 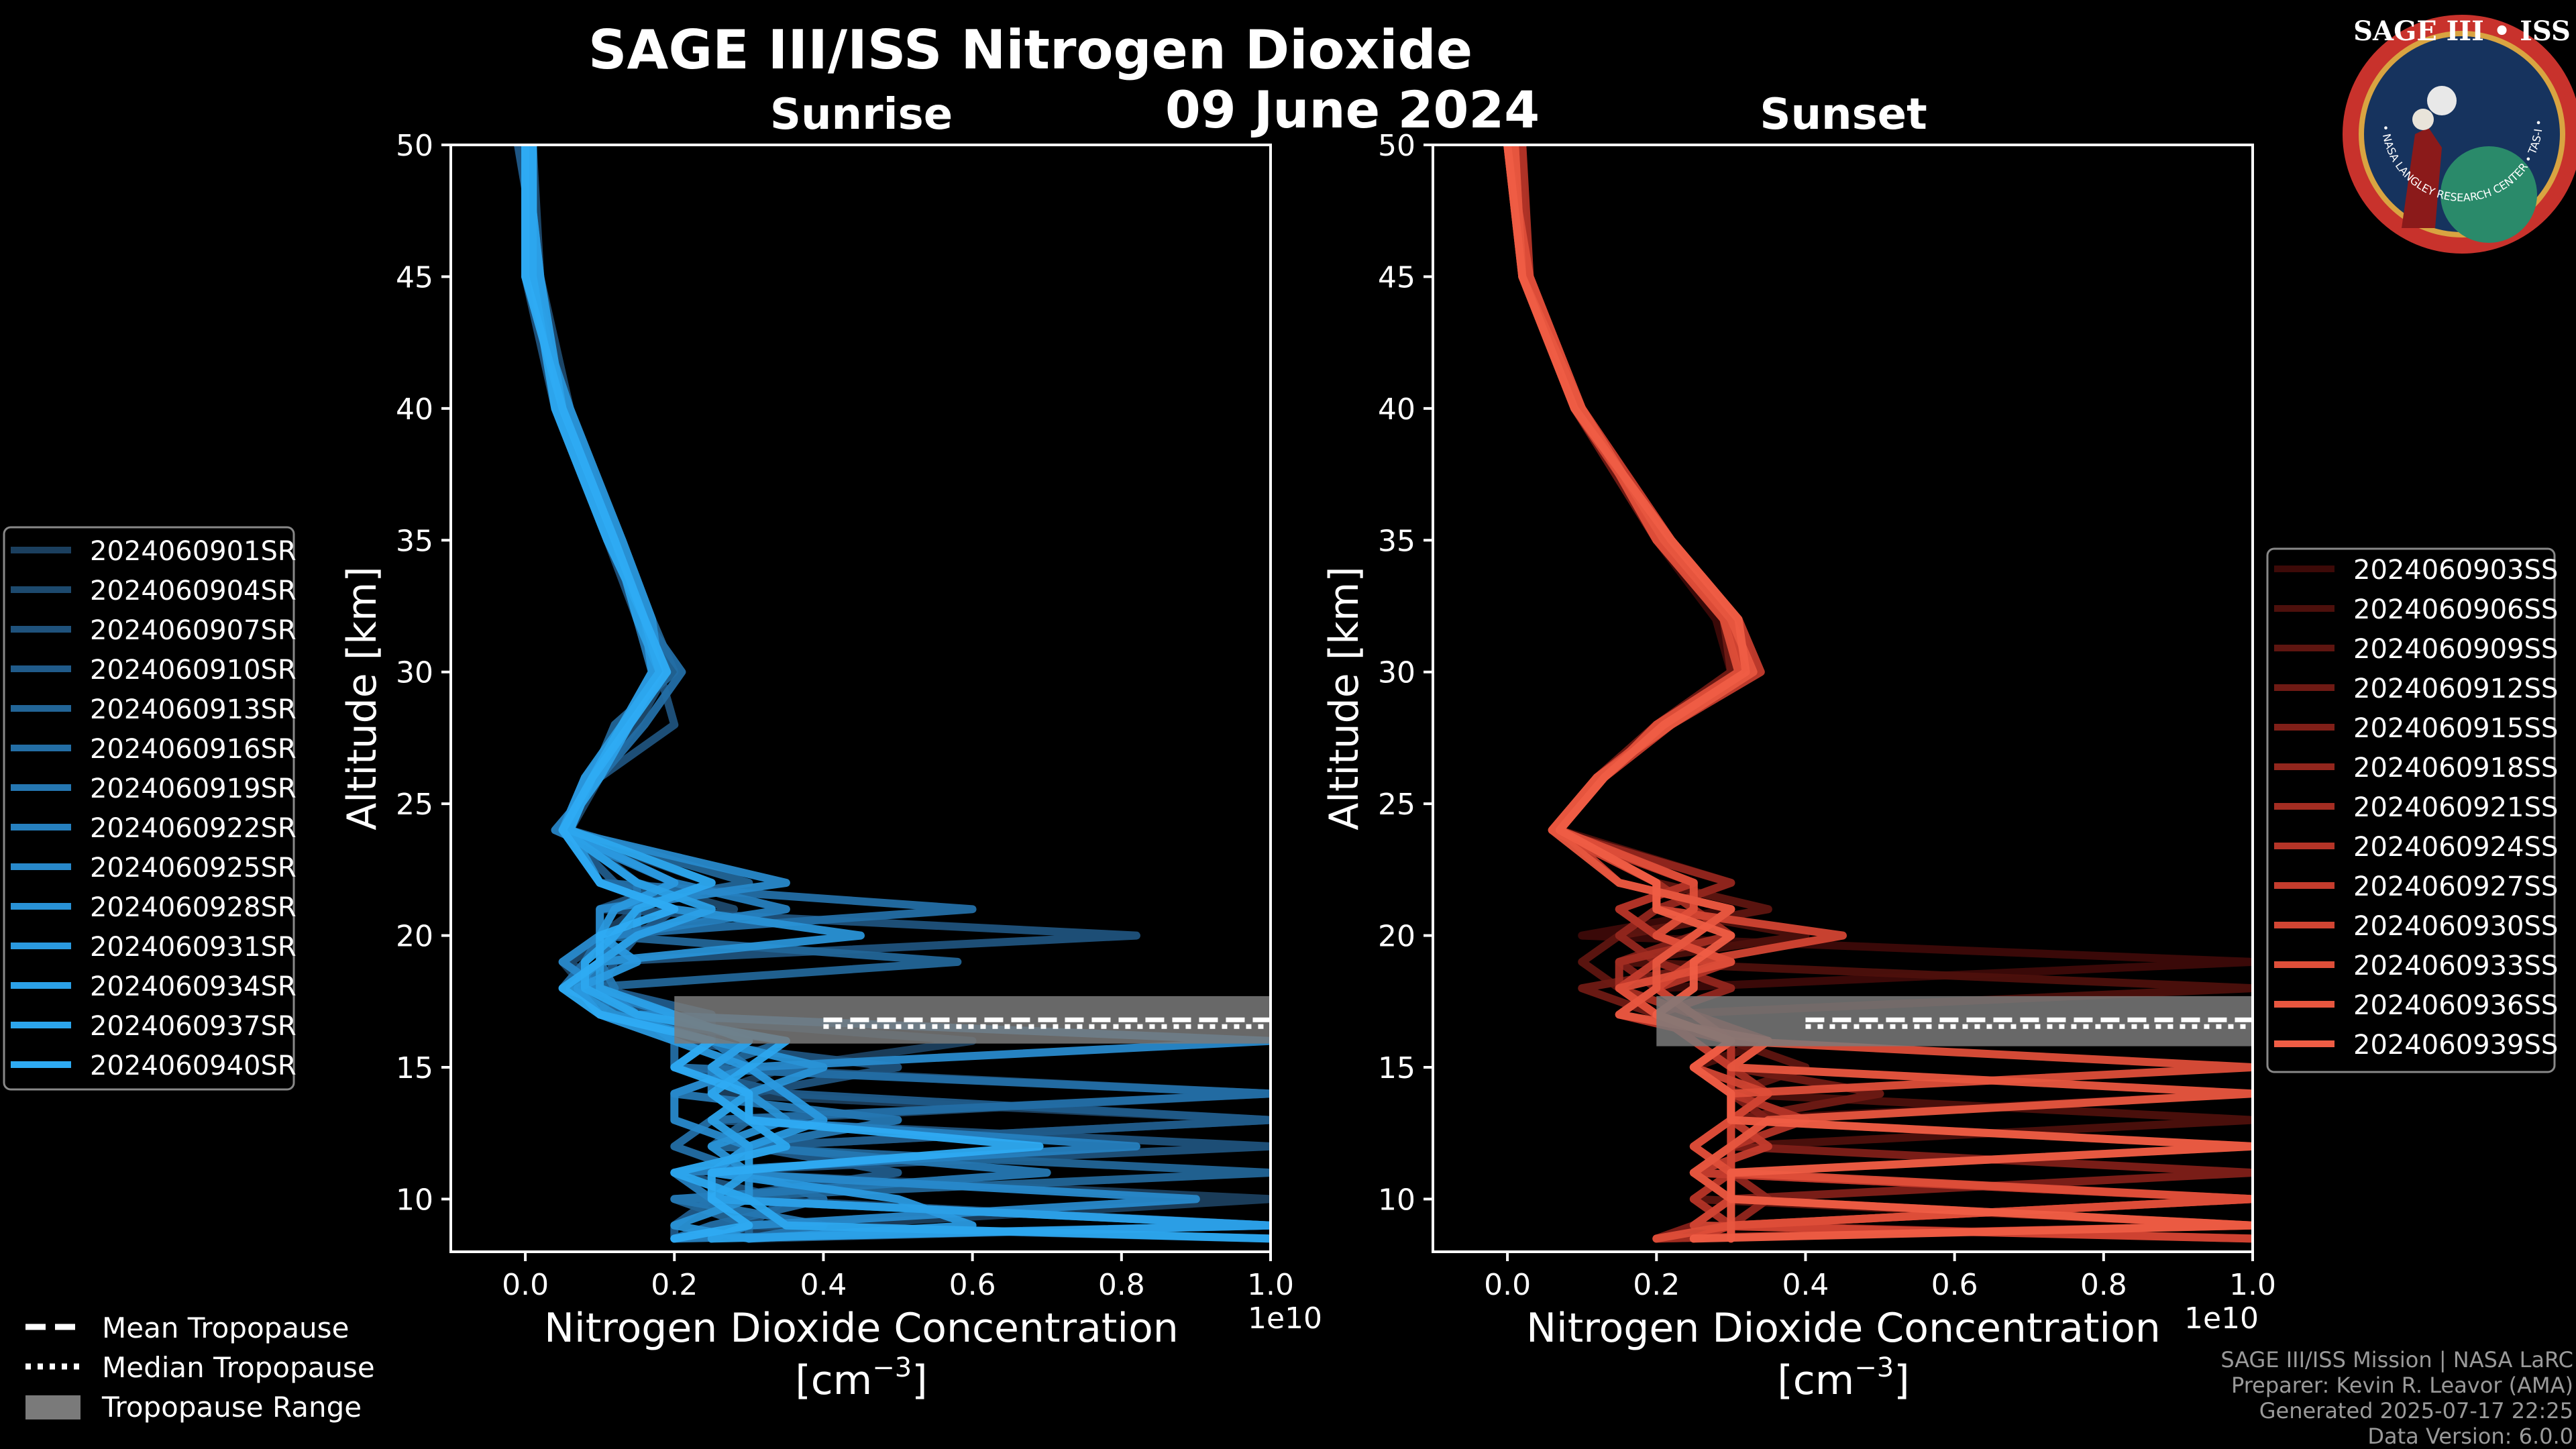 What do you see at coordinates (193, 749) in the screenshot?
I see `sunrise-legend-label: 2024060916SR` at bounding box center [193, 749].